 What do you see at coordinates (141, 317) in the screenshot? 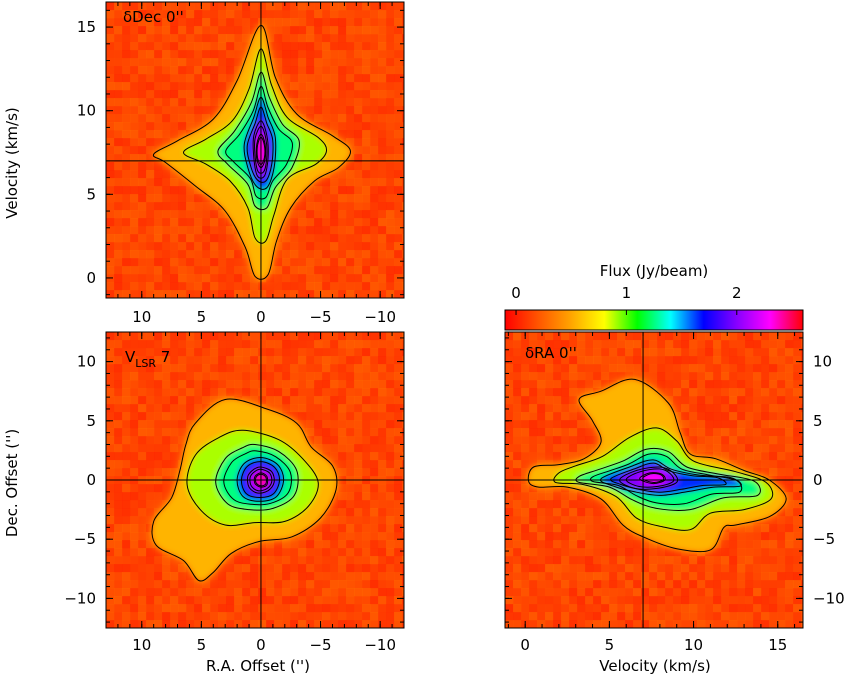
I see `pv-ra-x-tick-label: 10` at bounding box center [141, 317].